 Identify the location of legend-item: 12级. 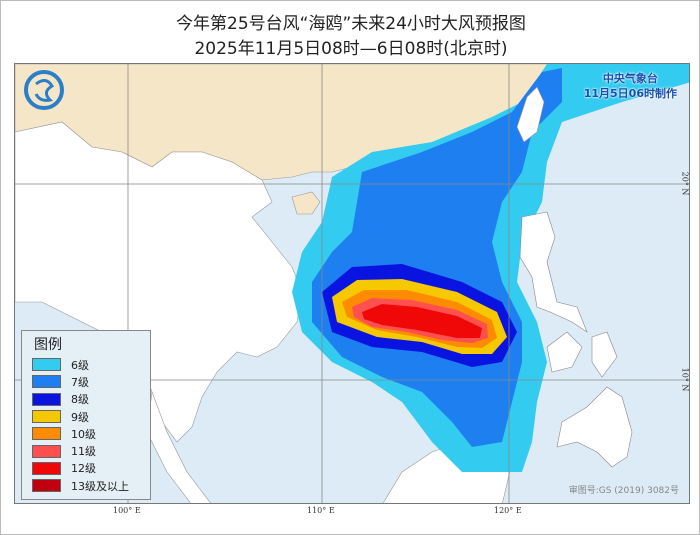
(91, 468).